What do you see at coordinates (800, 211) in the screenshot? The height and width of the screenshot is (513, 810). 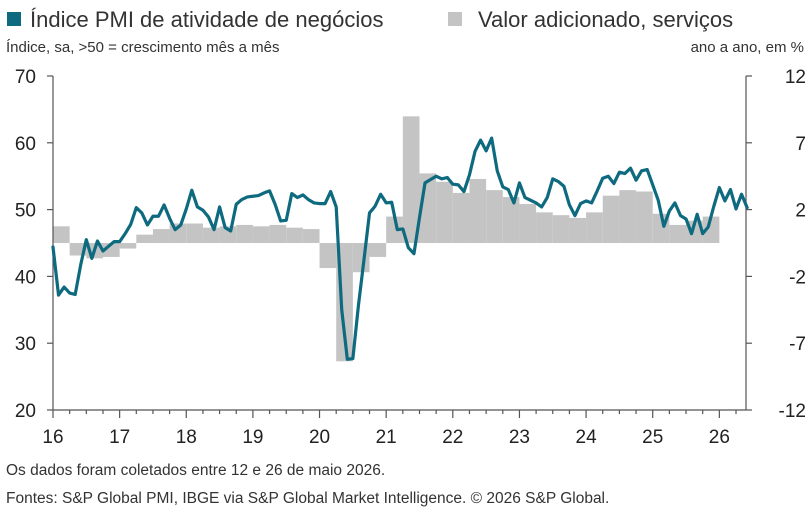 I see `right-tick-label: 2` at bounding box center [800, 211].